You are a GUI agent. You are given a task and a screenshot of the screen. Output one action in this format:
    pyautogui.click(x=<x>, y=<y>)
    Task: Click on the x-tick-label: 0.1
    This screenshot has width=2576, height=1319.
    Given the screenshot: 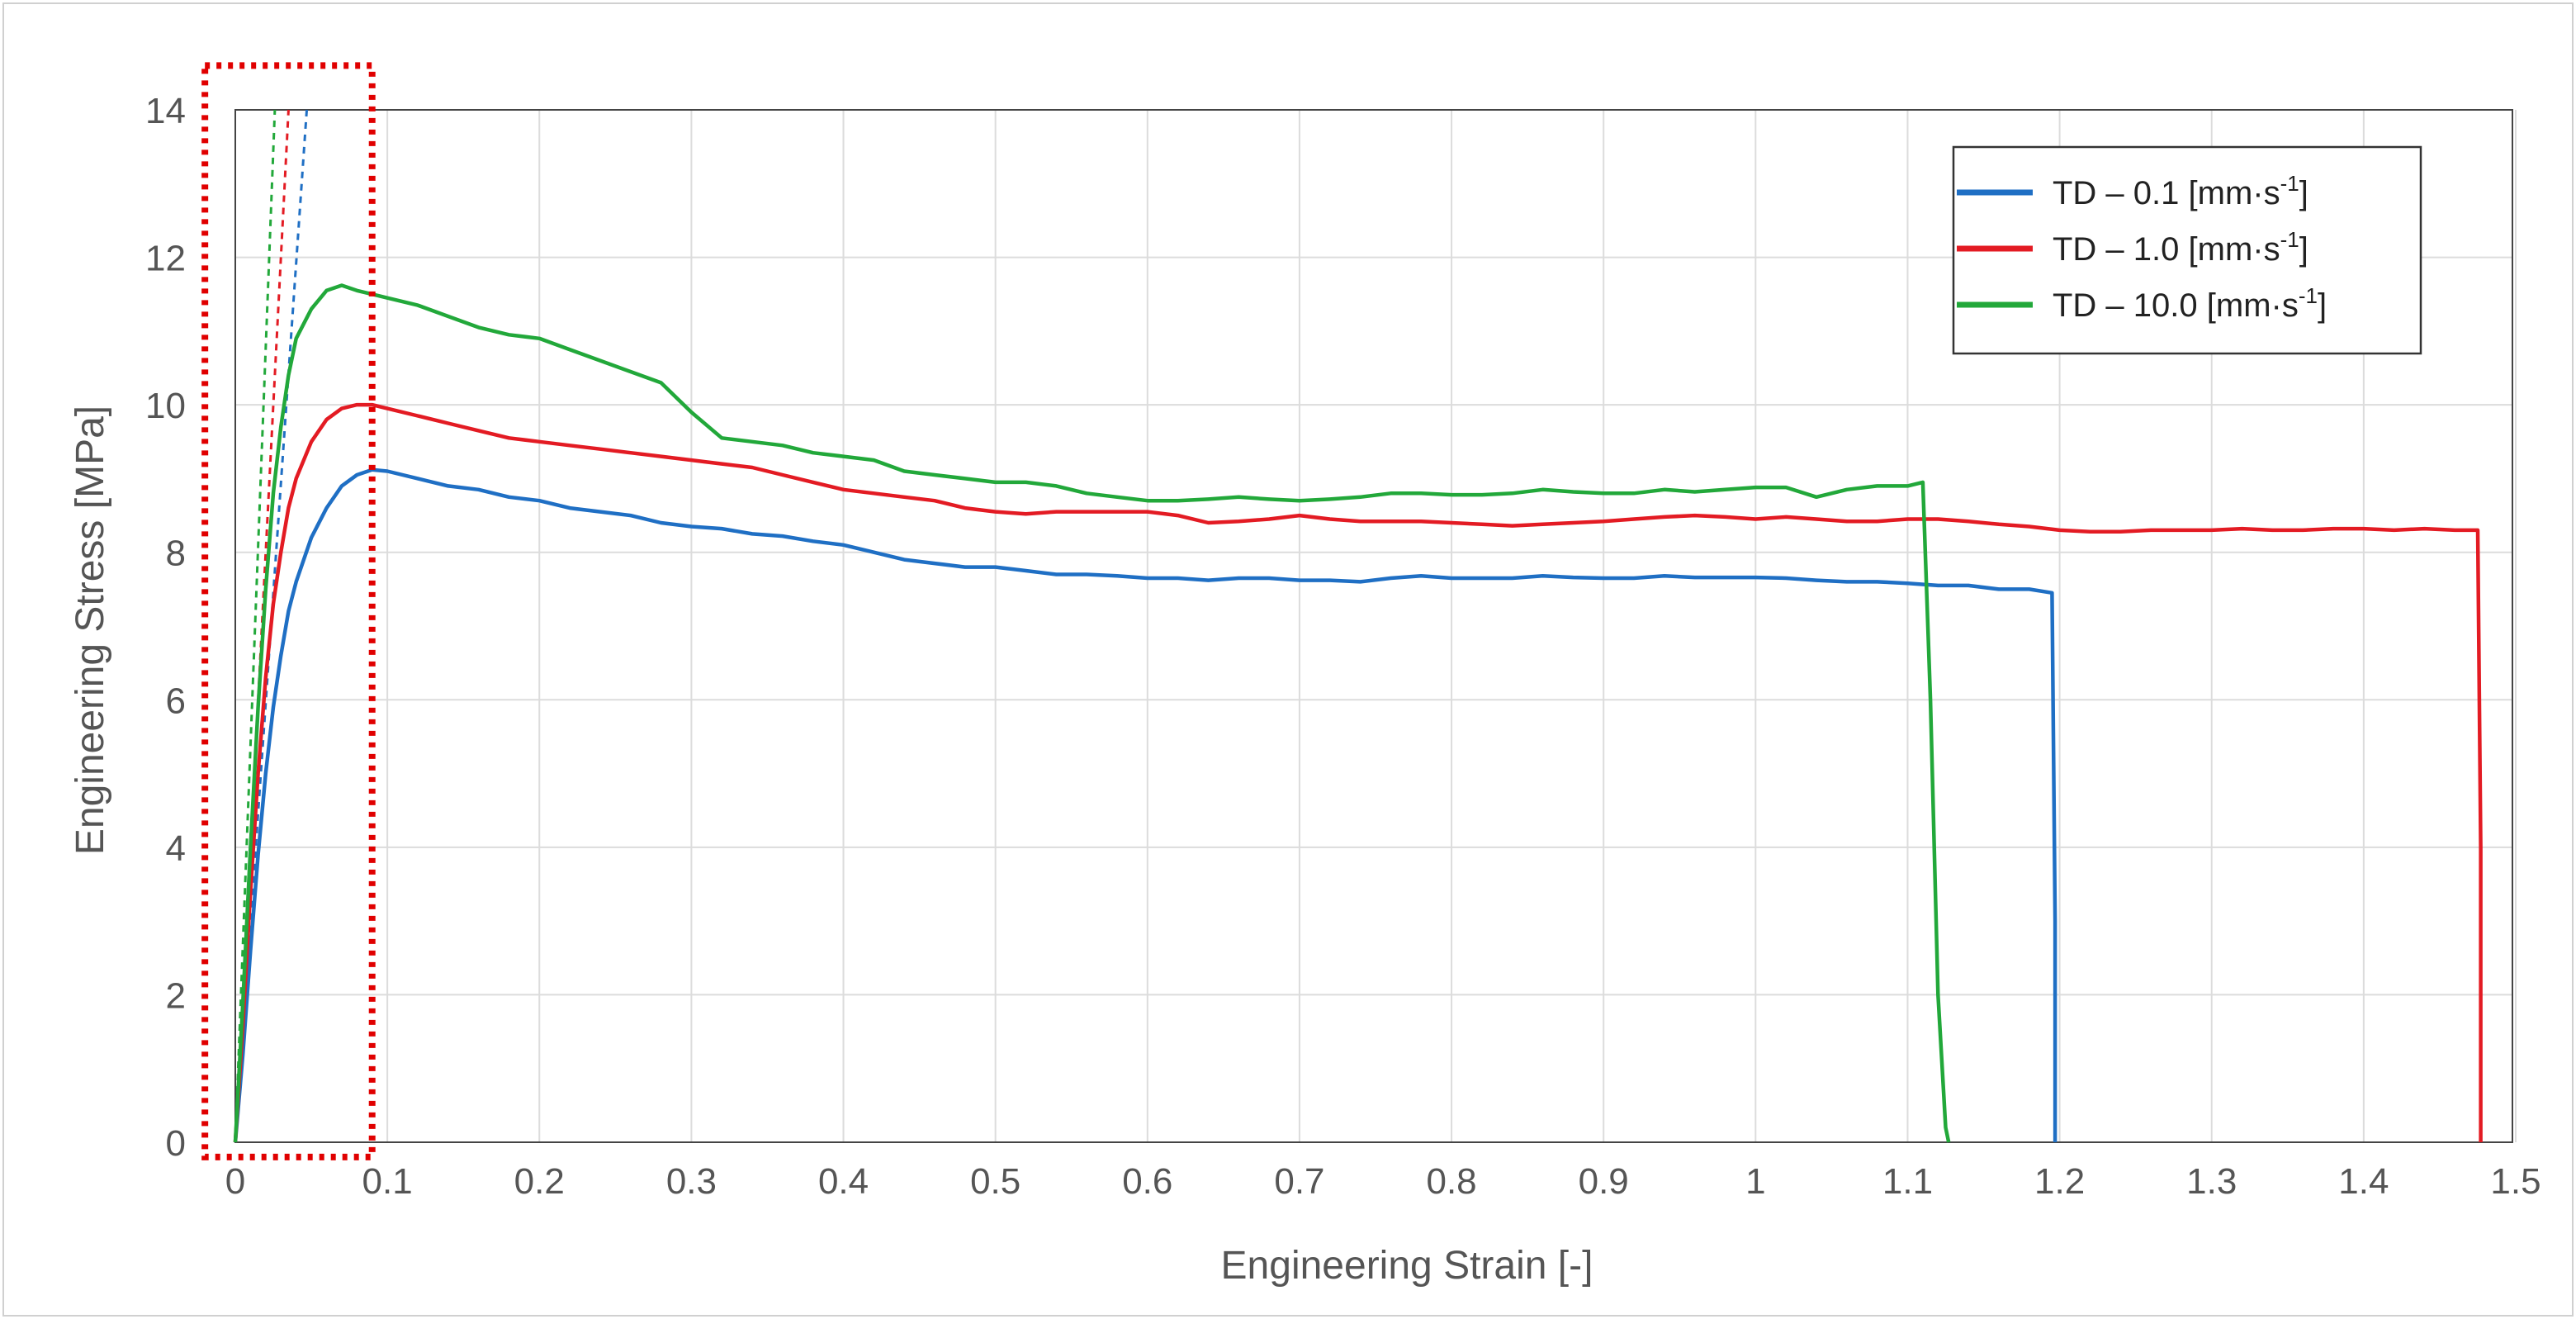 What is the action you would take?
    pyautogui.click(x=387, y=1181)
    